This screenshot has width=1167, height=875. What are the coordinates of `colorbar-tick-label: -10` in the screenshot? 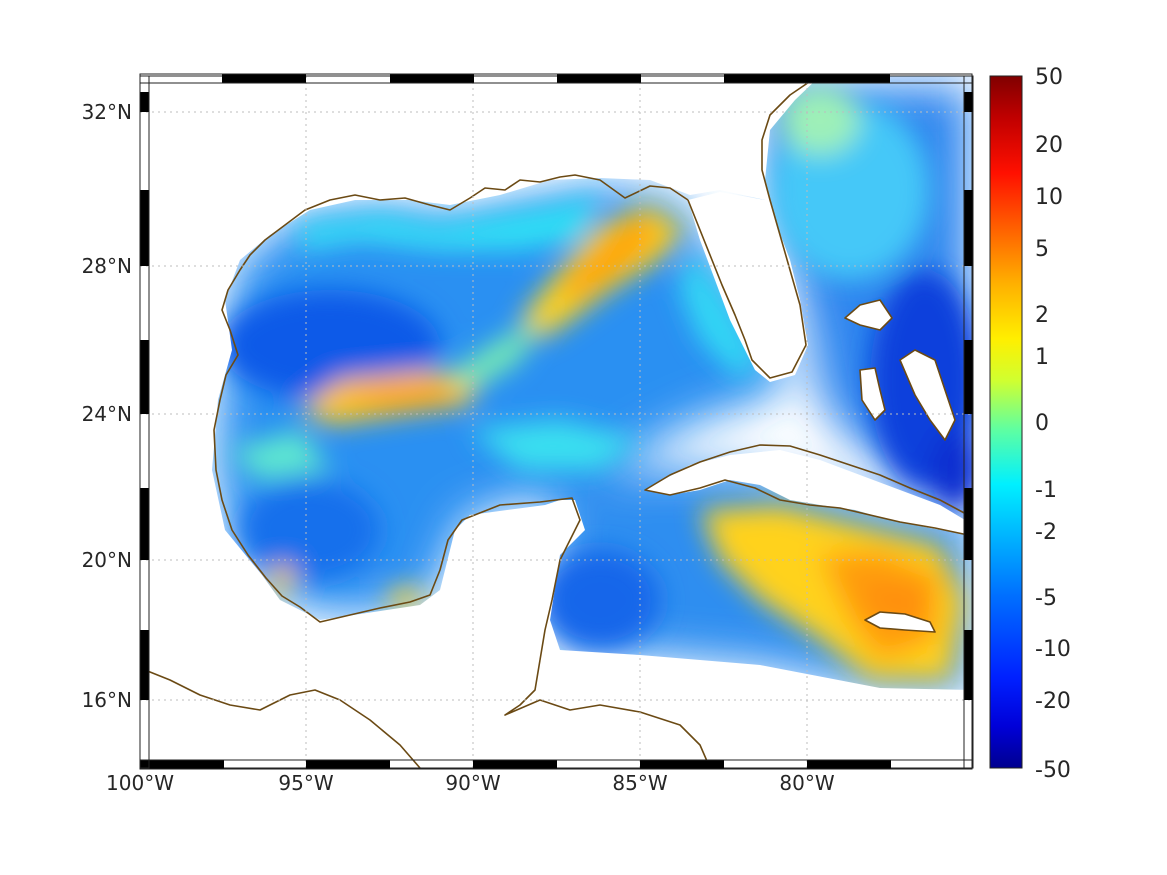 It's located at (1053, 649).